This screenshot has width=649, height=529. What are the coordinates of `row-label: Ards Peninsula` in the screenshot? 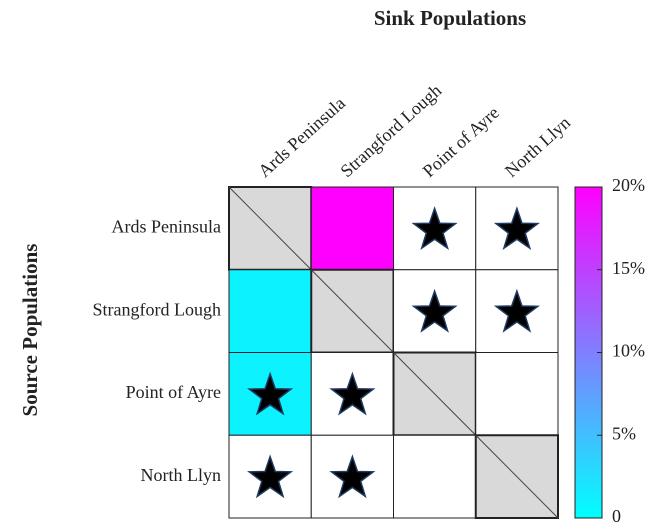 It's located at (167, 227).